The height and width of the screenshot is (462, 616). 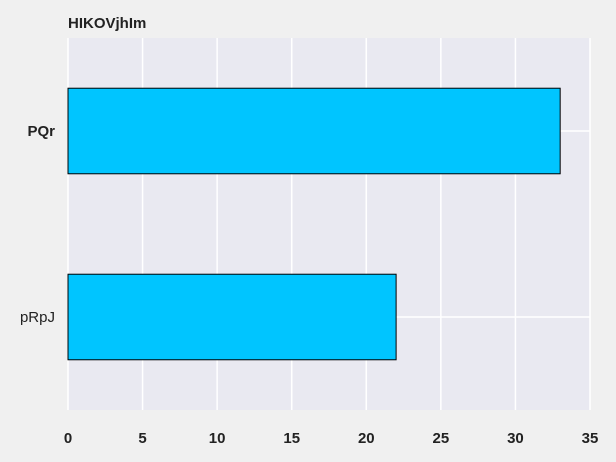 I want to click on x-tick-label: 20, so click(x=366, y=438).